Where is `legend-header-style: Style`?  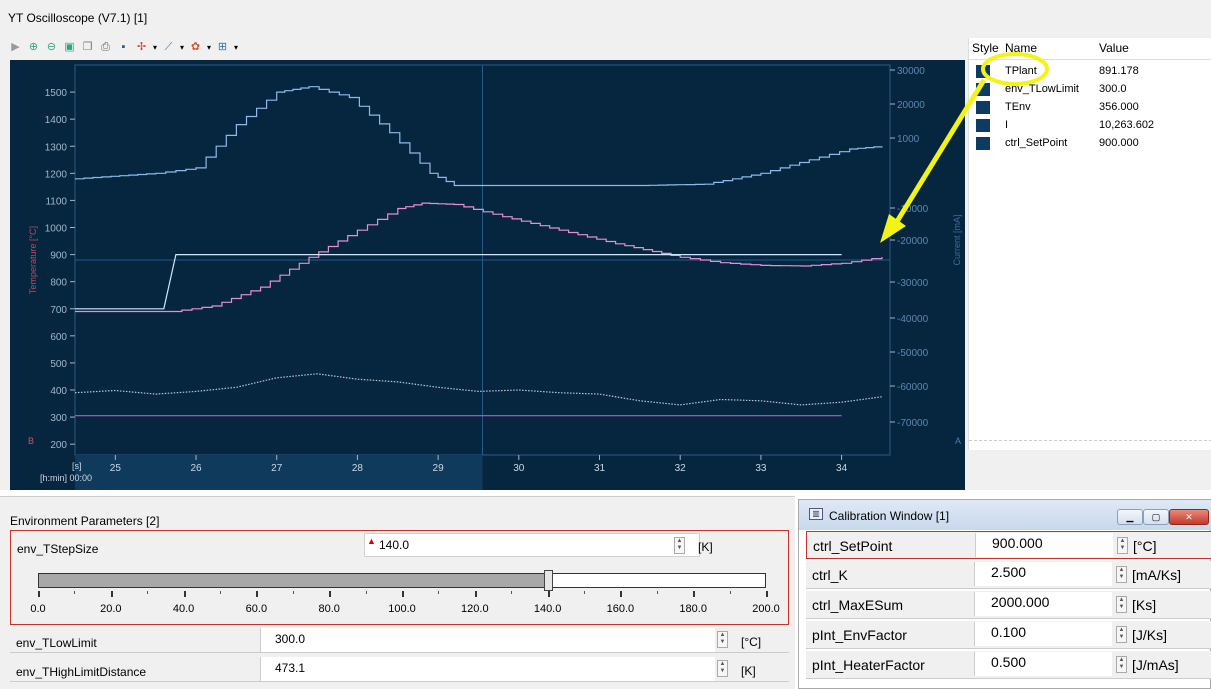 legend-header-style: Style is located at coordinates (985, 48).